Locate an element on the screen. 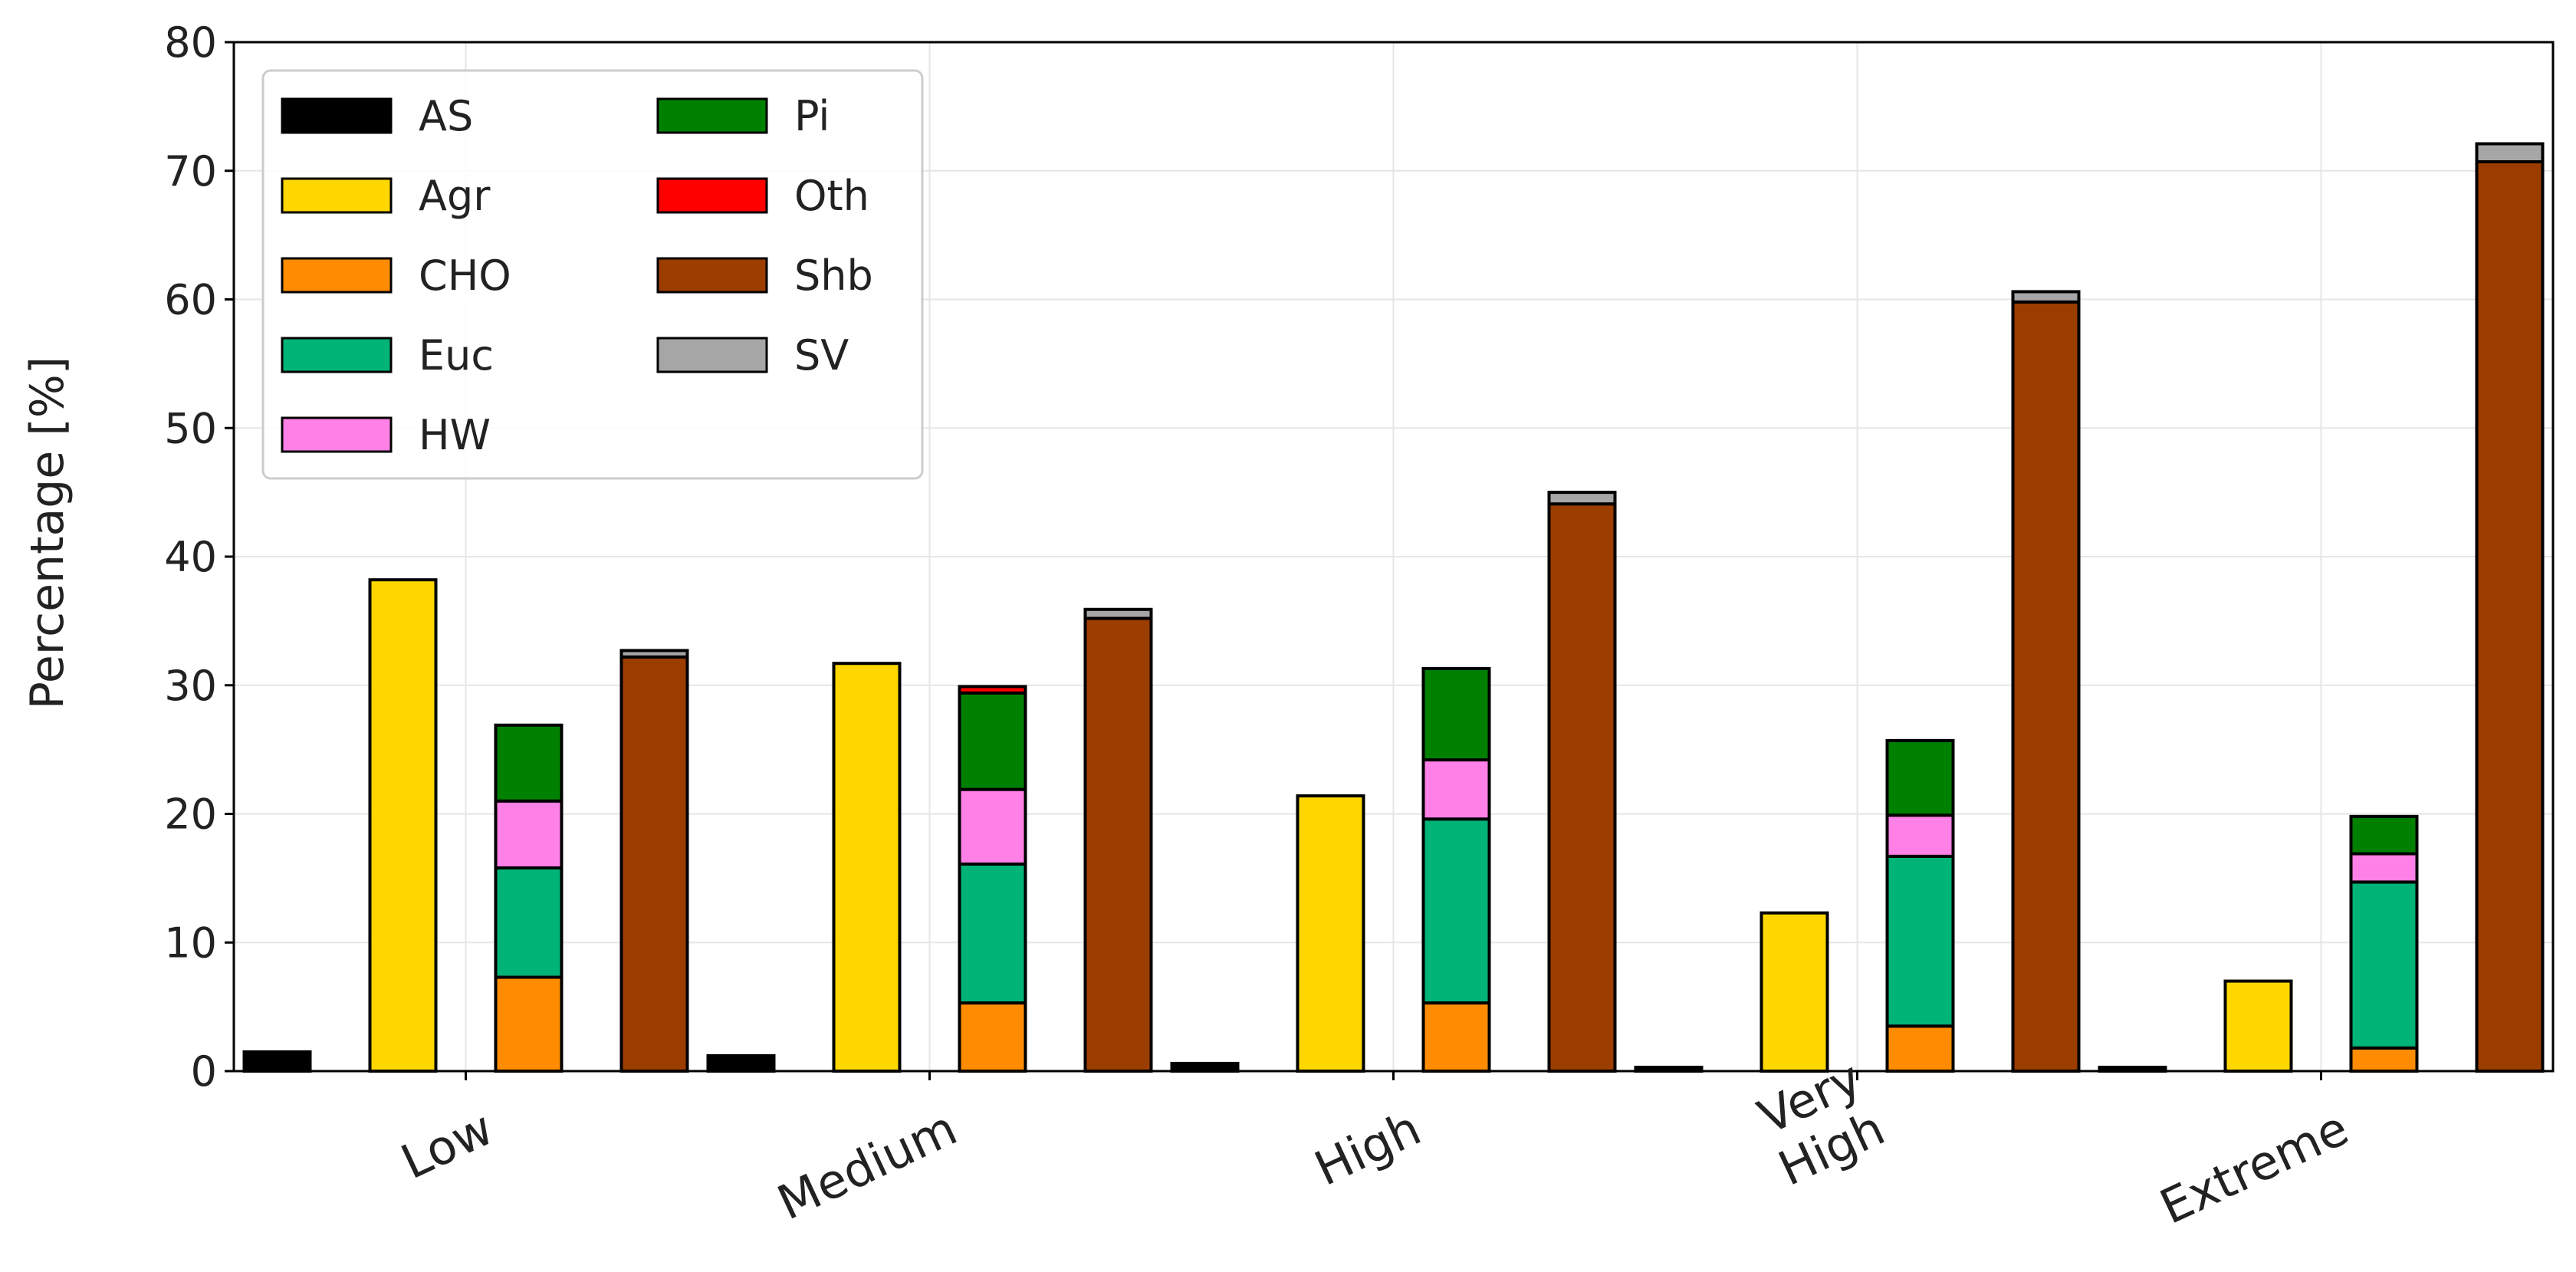 The width and height of the screenshot is (2576, 1272). legend-swatch-oth is located at coordinates (712, 195).